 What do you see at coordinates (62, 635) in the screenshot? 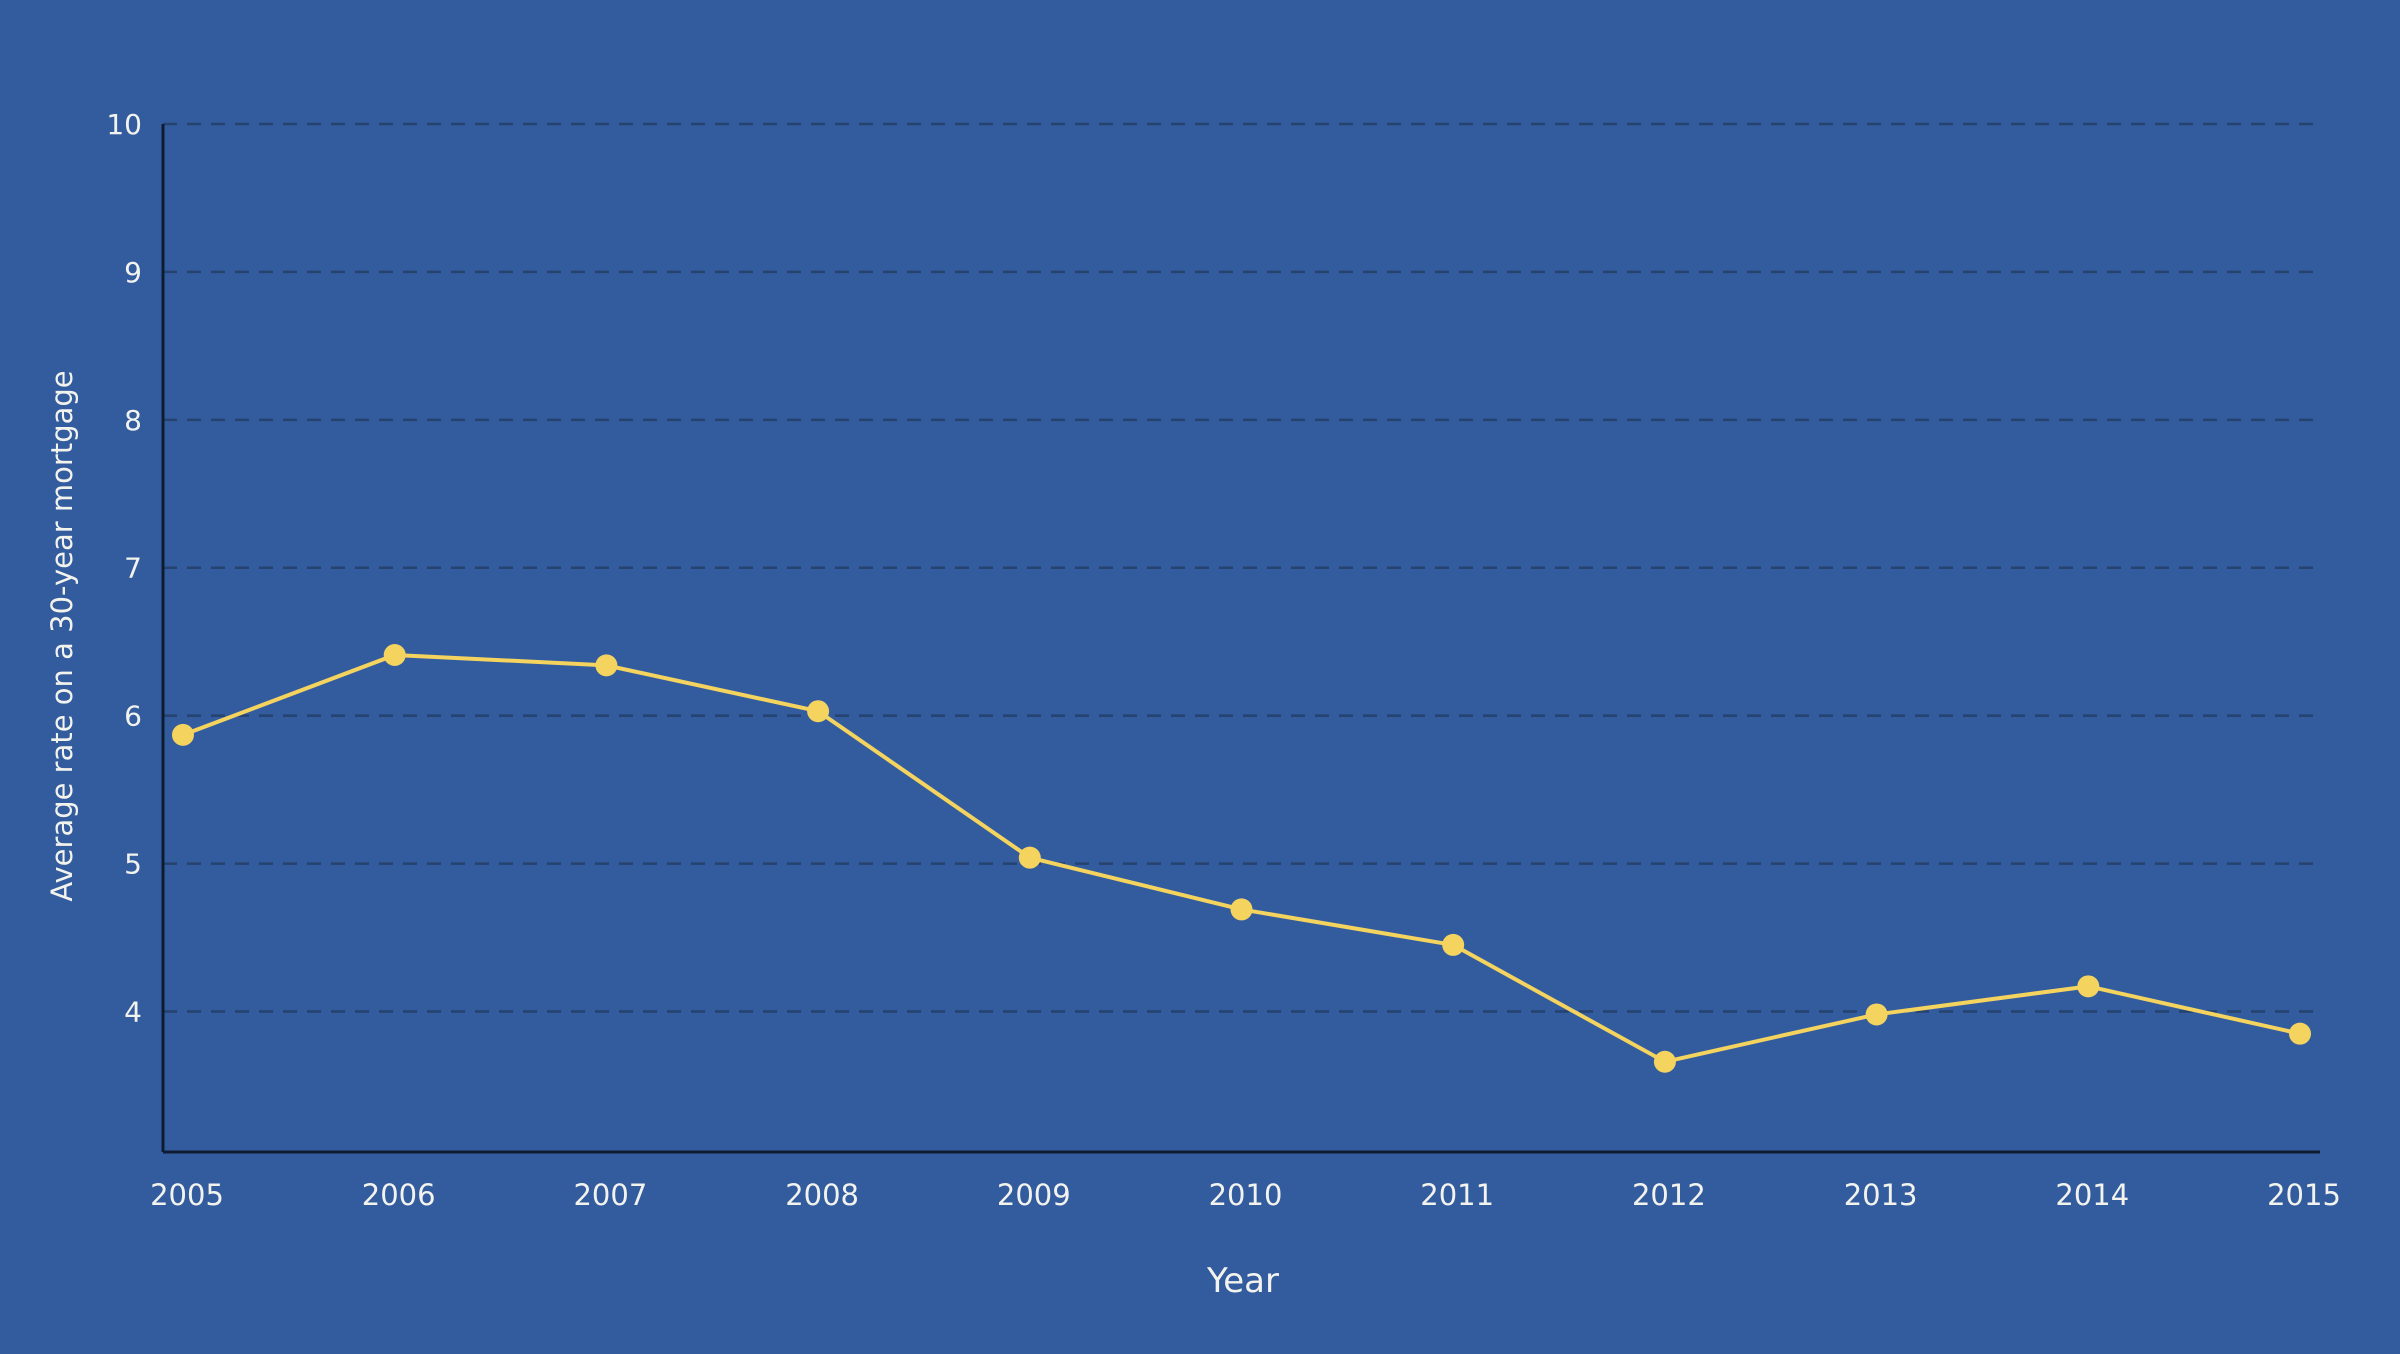
I see `y-axis-title: Average rate on a 30-year mortgage` at bounding box center [62, 635].